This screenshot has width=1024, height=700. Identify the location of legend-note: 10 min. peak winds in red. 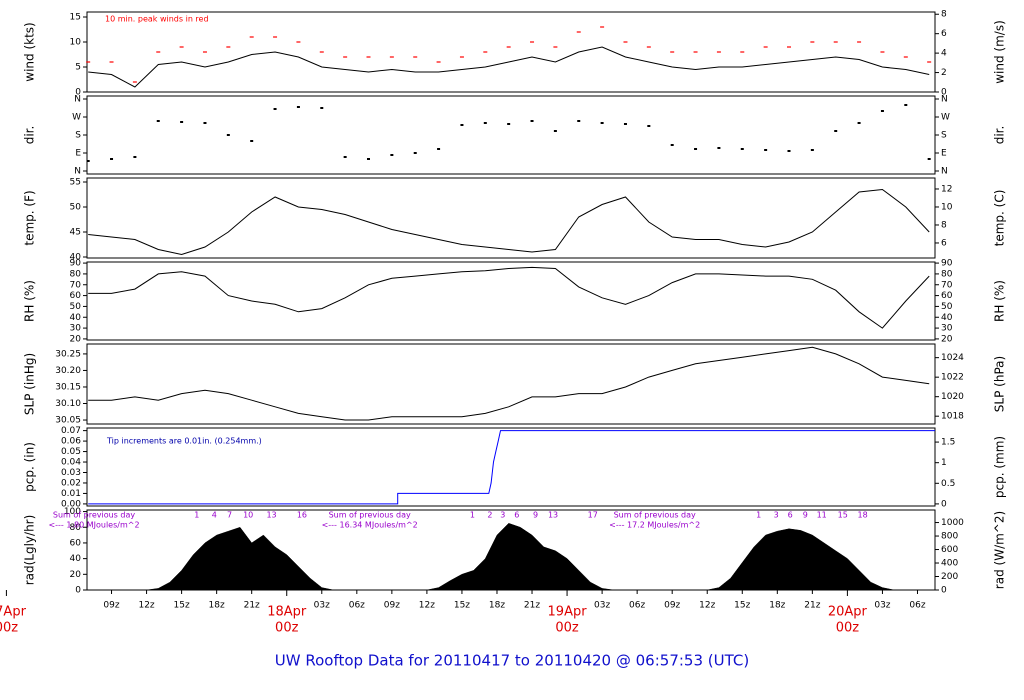
(157, 19).